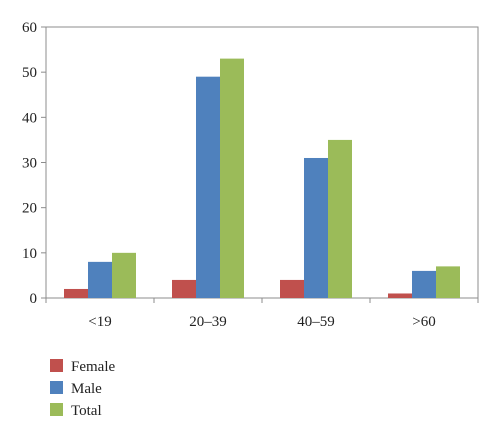 Image resolution: width=500 pixels, height=440 pixels. Describe the element at coordinates (86, 389) in the screenshot. I see `legend-label-male: Male` at that location.